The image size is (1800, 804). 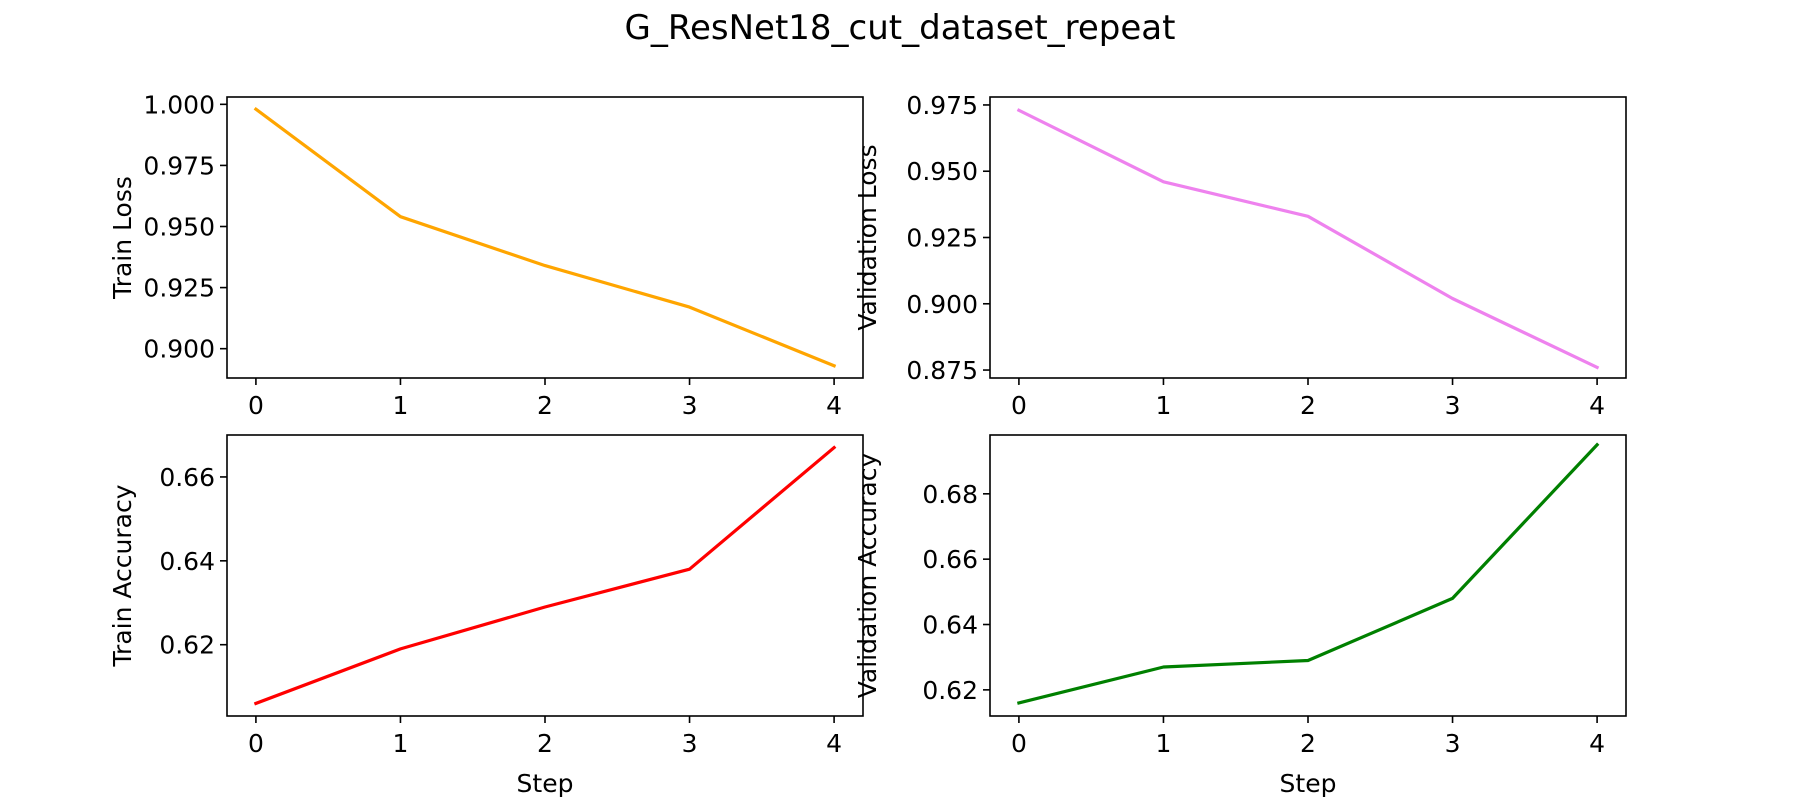 I want to click on axes-frame-train-loss, so click(x=545, y=237).